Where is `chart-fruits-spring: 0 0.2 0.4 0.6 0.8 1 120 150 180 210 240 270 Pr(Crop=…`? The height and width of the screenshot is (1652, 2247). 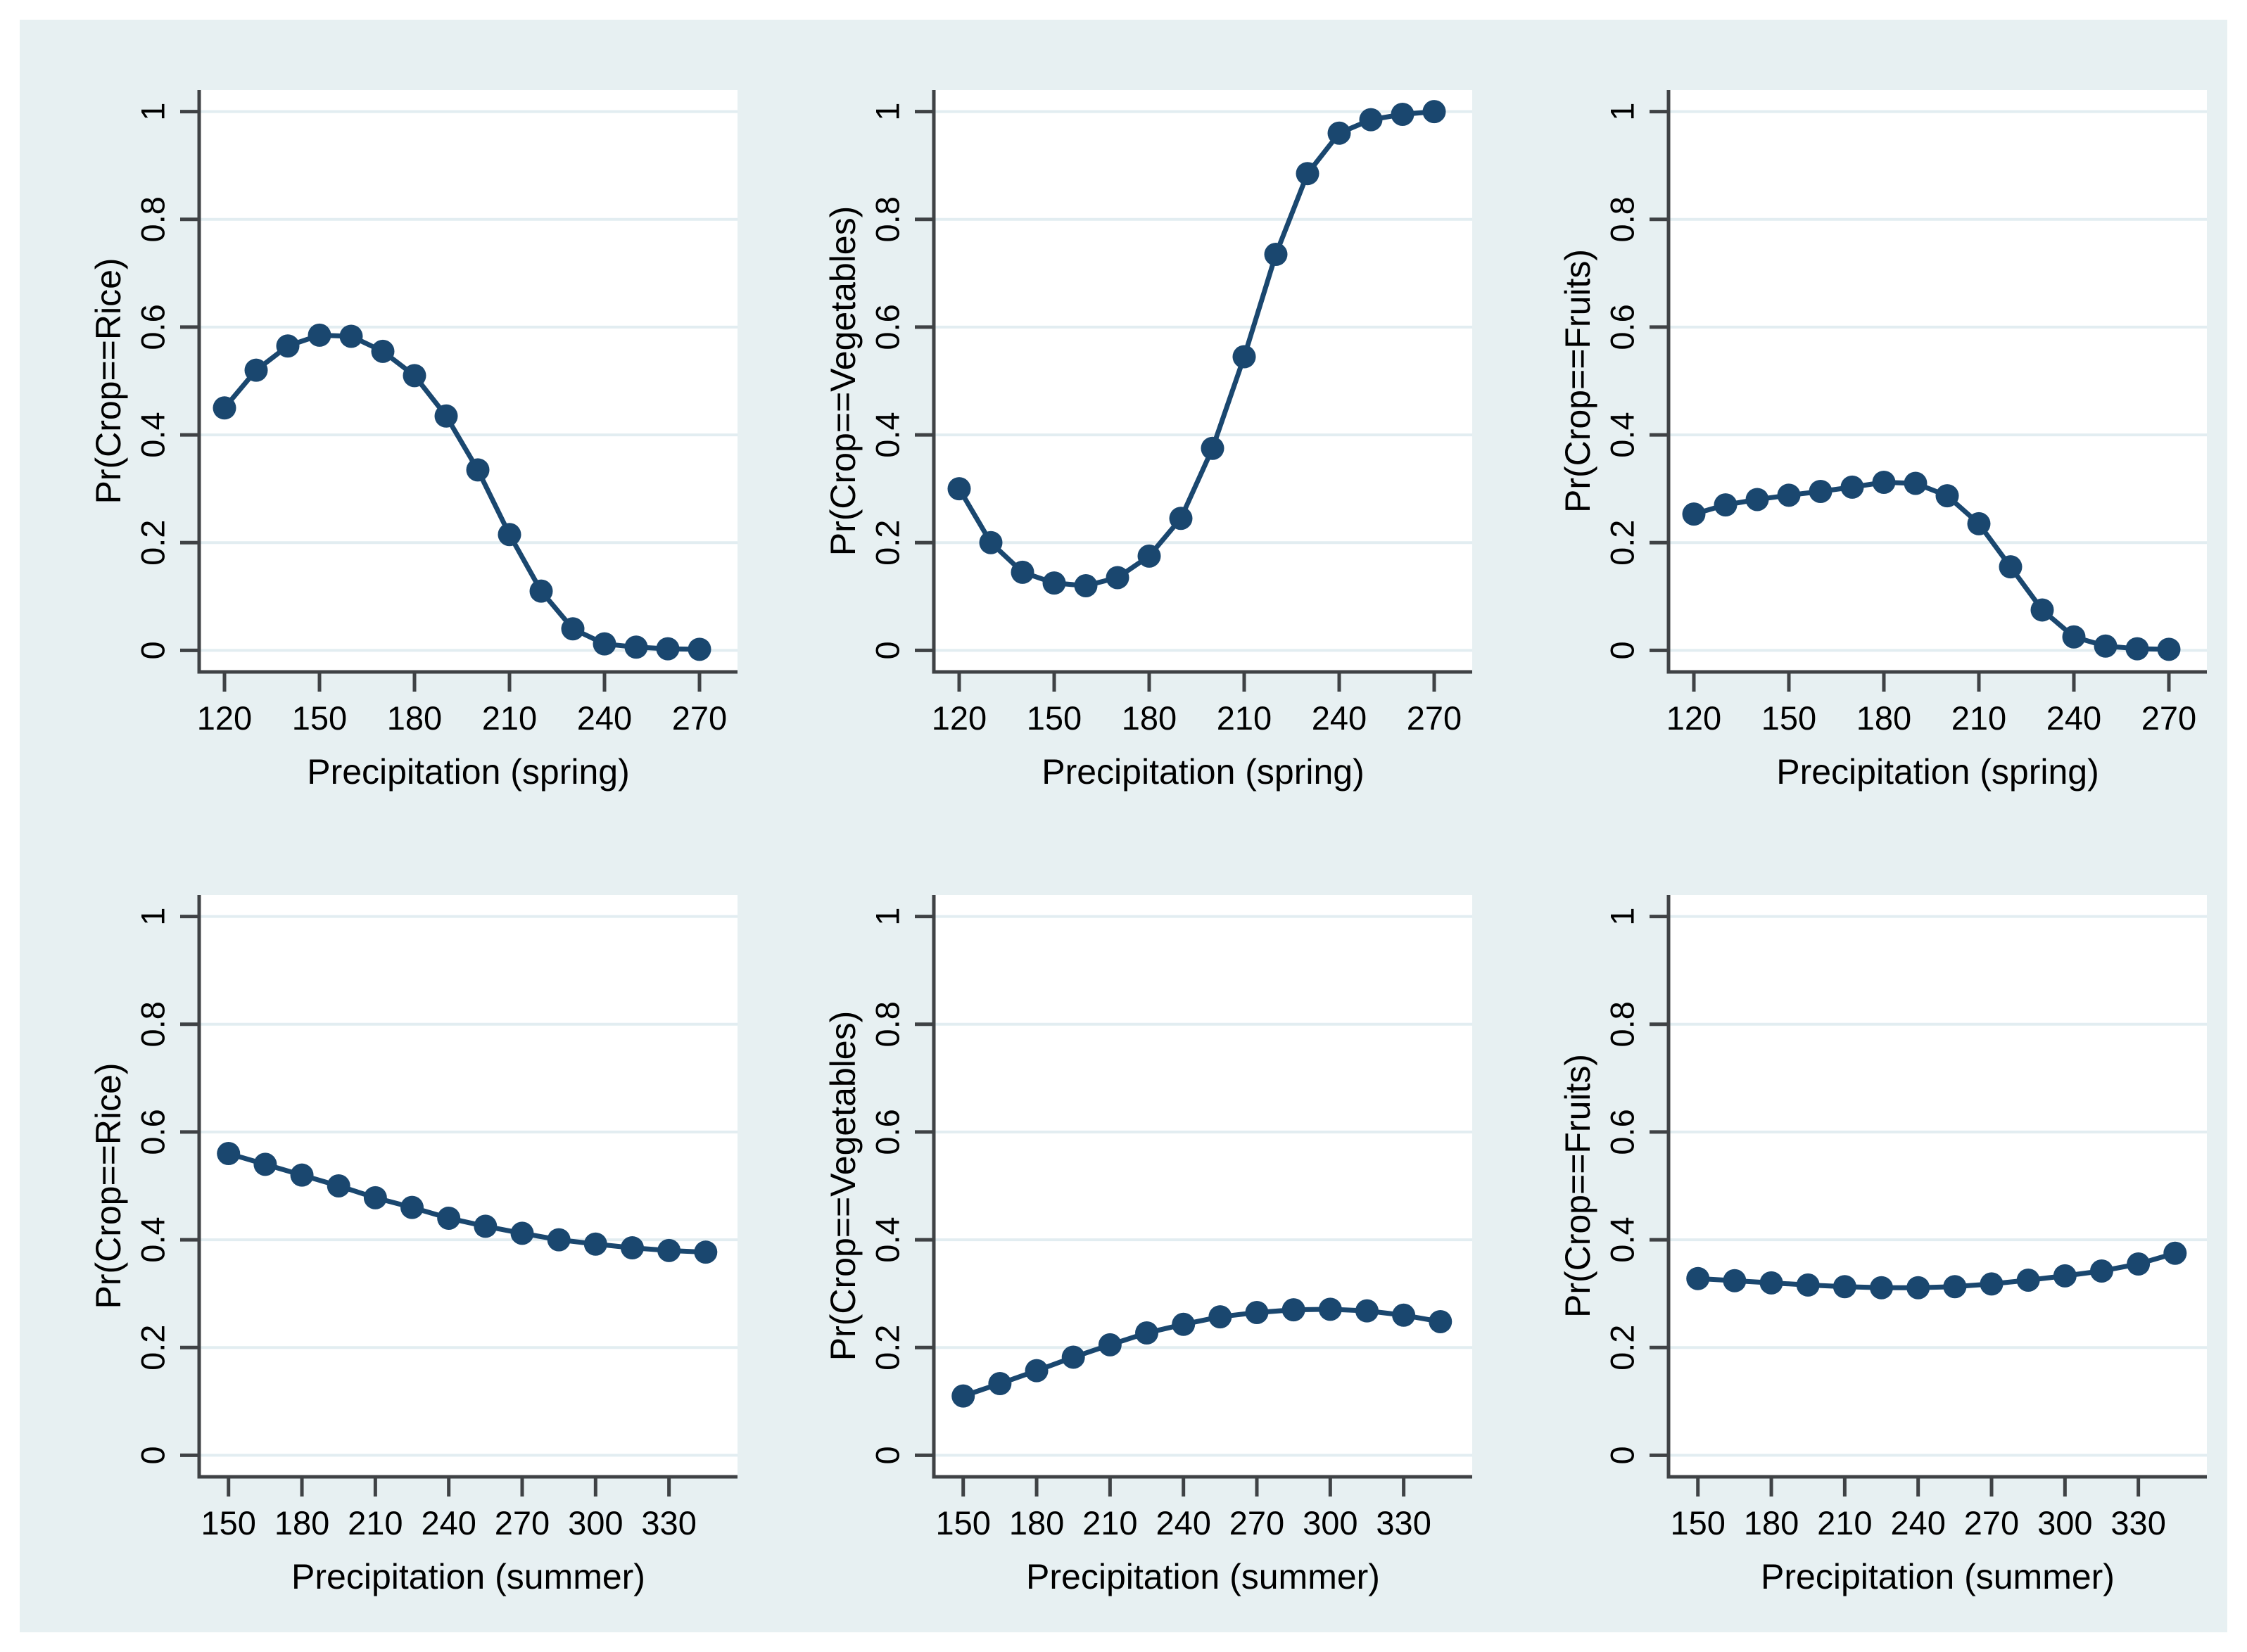 chart-fruits-spring: 0 0.2 0.4 0.6 0.8 1 120 150 180 210 240 270 Pr(Crop=… is located at coordinates (1882, 441).